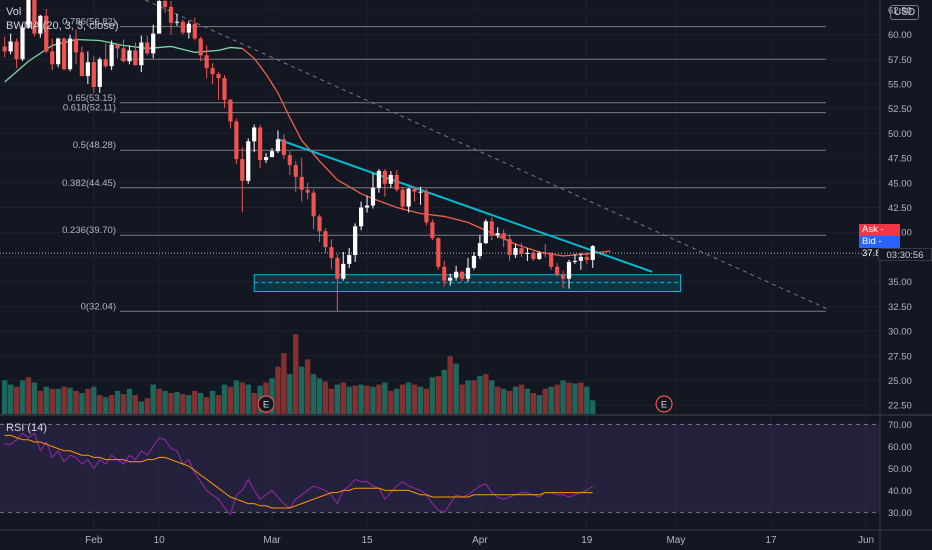 Image resolution: width=932 pixels, height=550 pixels. Describe the element at coordinates (465, 205) in the screenshot. I see `descending-trendline` at that location.